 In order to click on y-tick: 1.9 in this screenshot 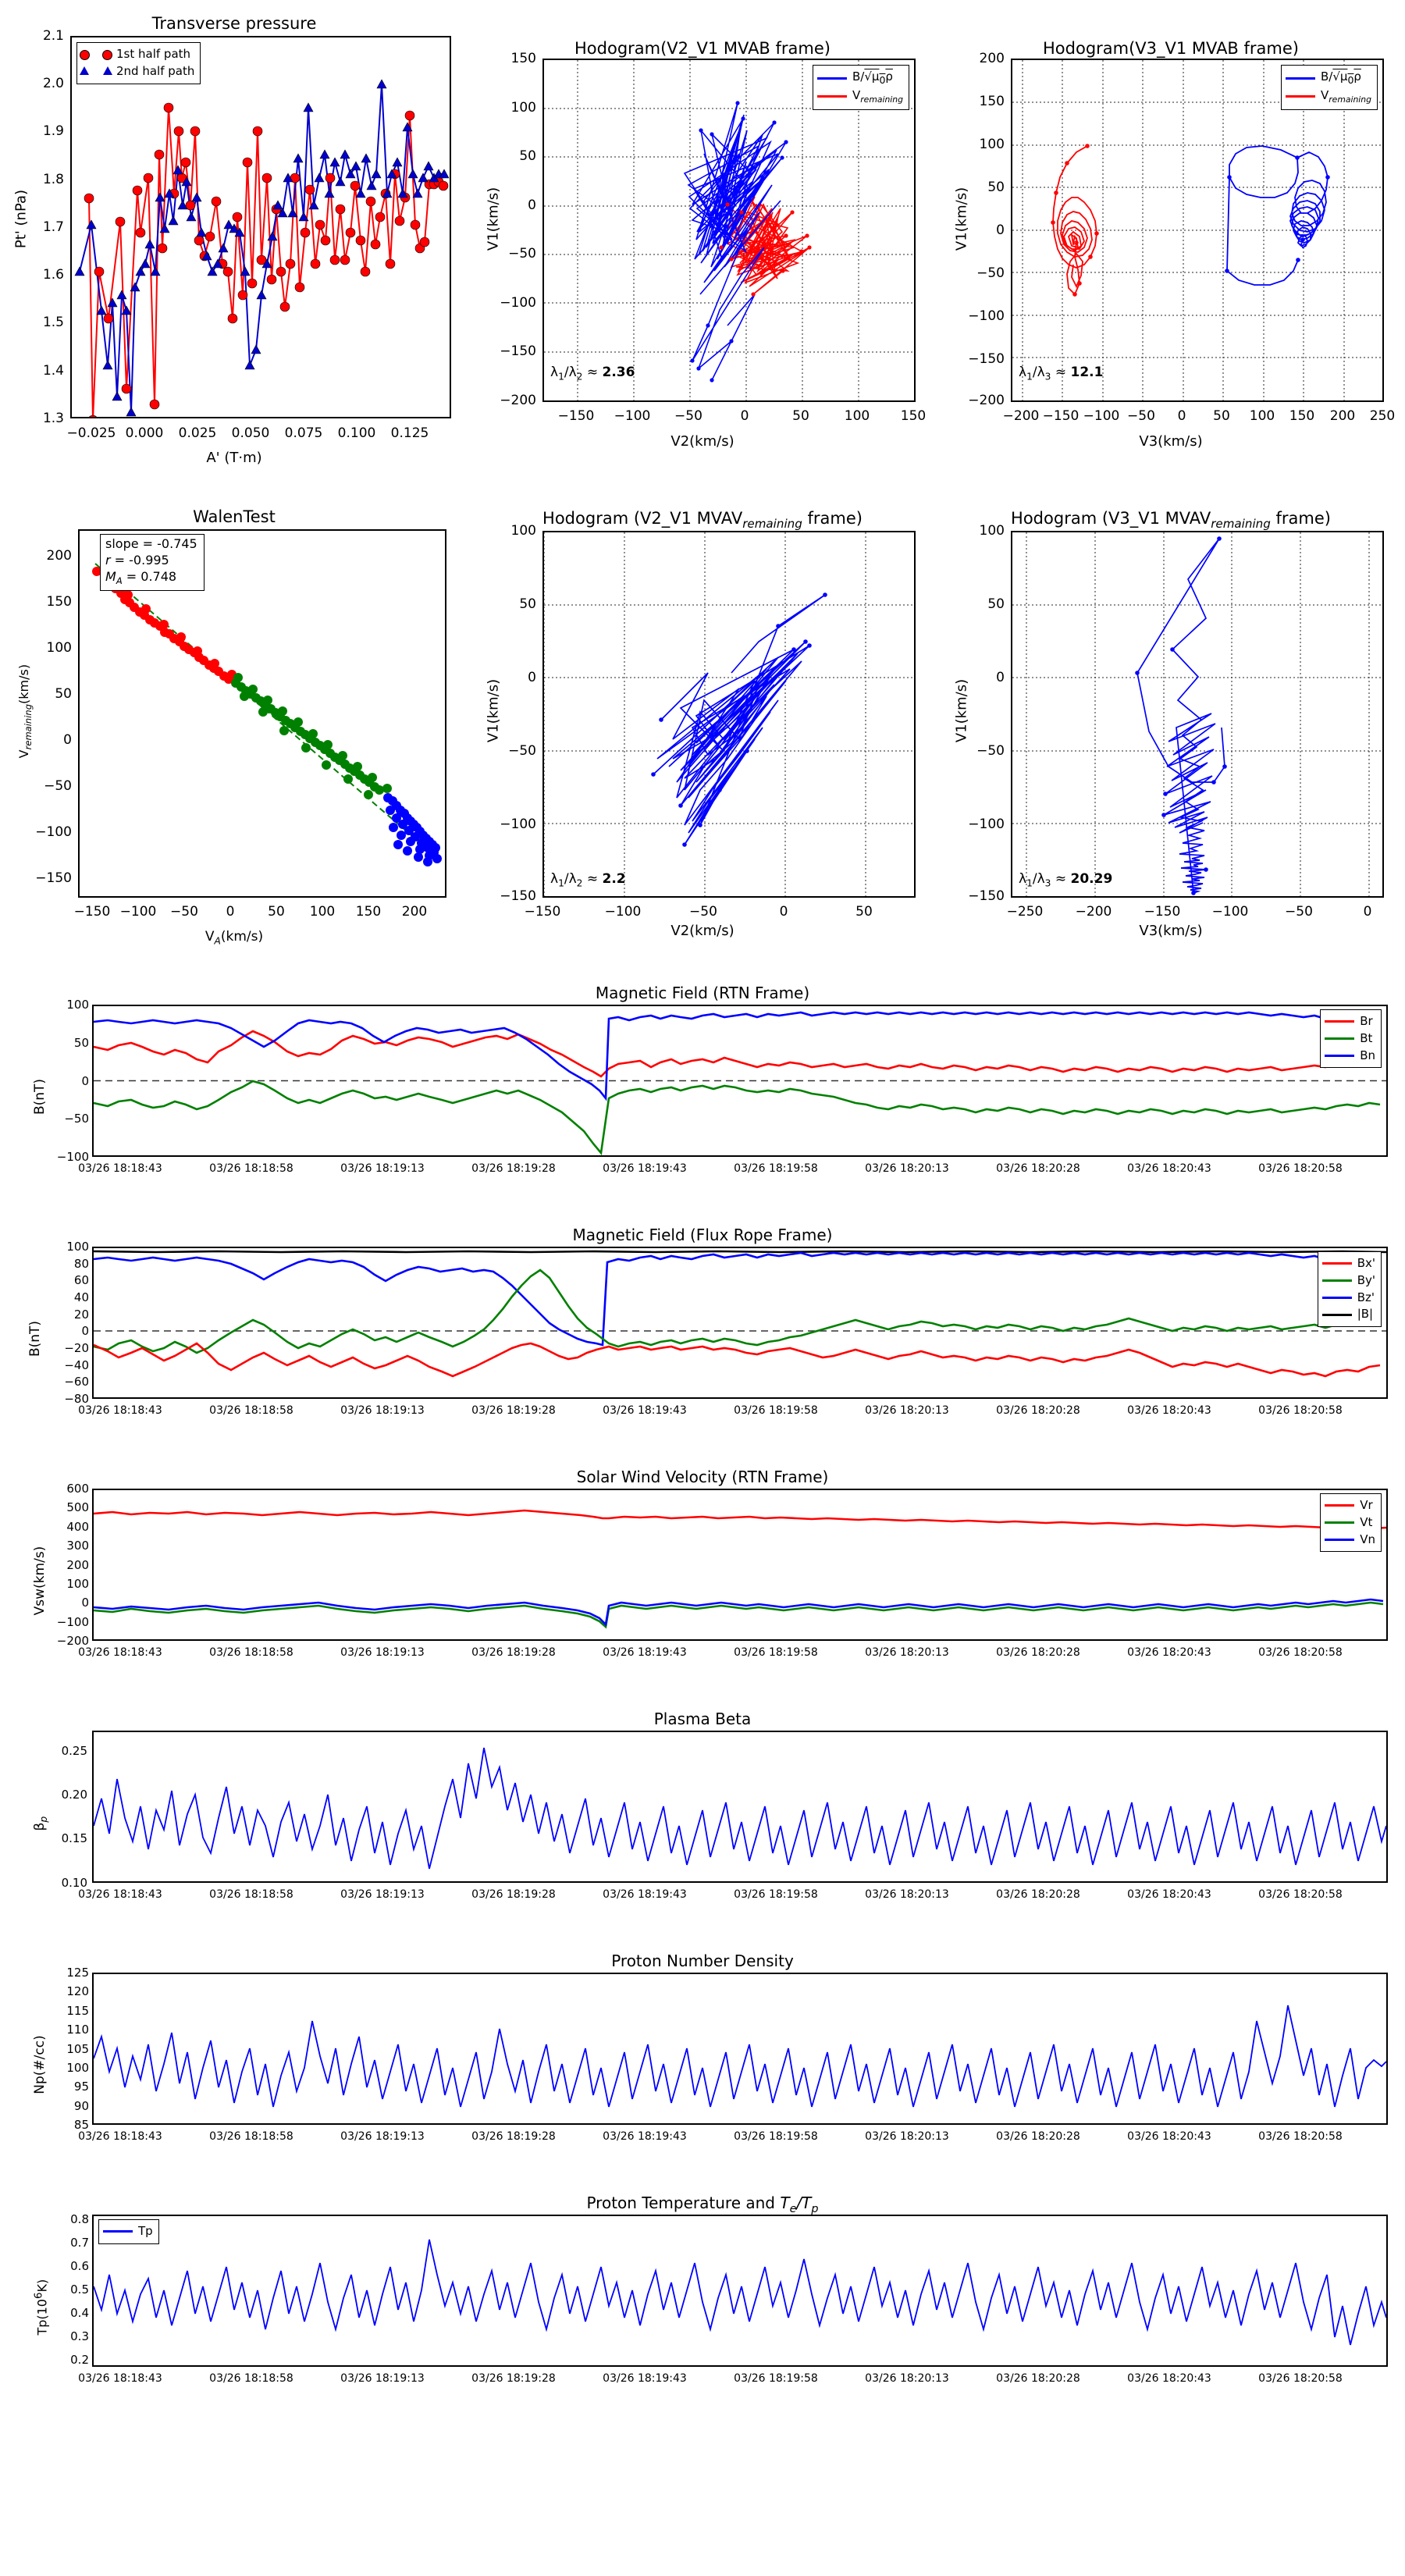, I will do `click(53, 131)`.